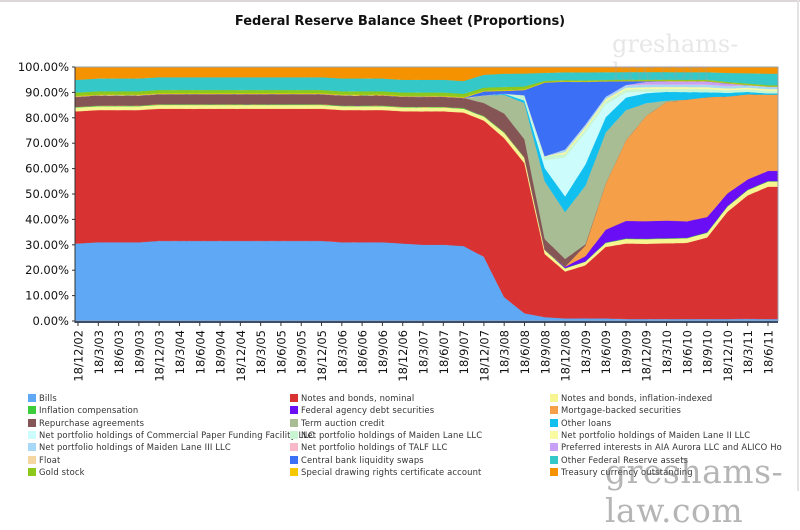 This screenshot has width=800, height=530. What do you see at coordinates (362, 459) in the screenshot?
I see `legend-label: Central bank liquidity swaps` at bounding box center [362, 459].